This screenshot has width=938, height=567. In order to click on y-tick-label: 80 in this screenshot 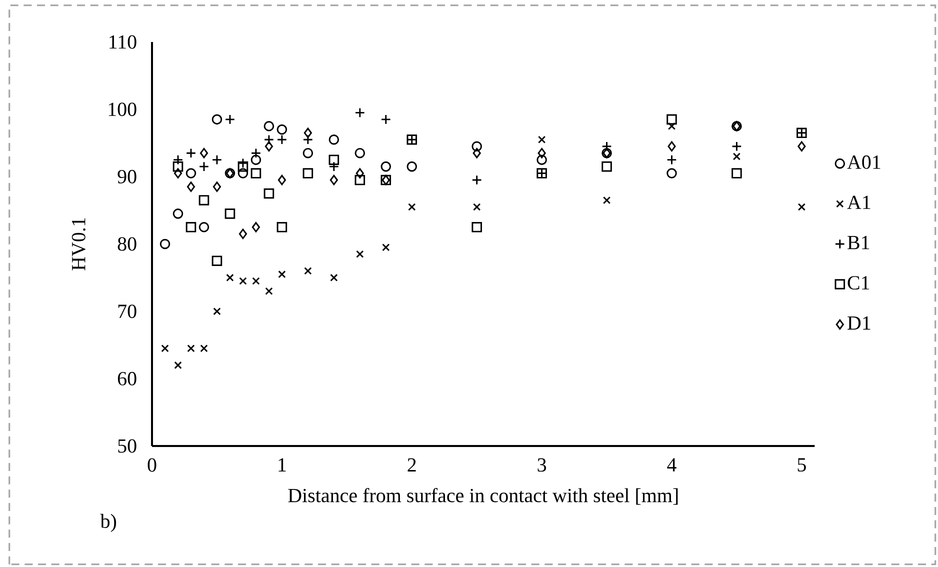, I will do `click(127, 244)`.